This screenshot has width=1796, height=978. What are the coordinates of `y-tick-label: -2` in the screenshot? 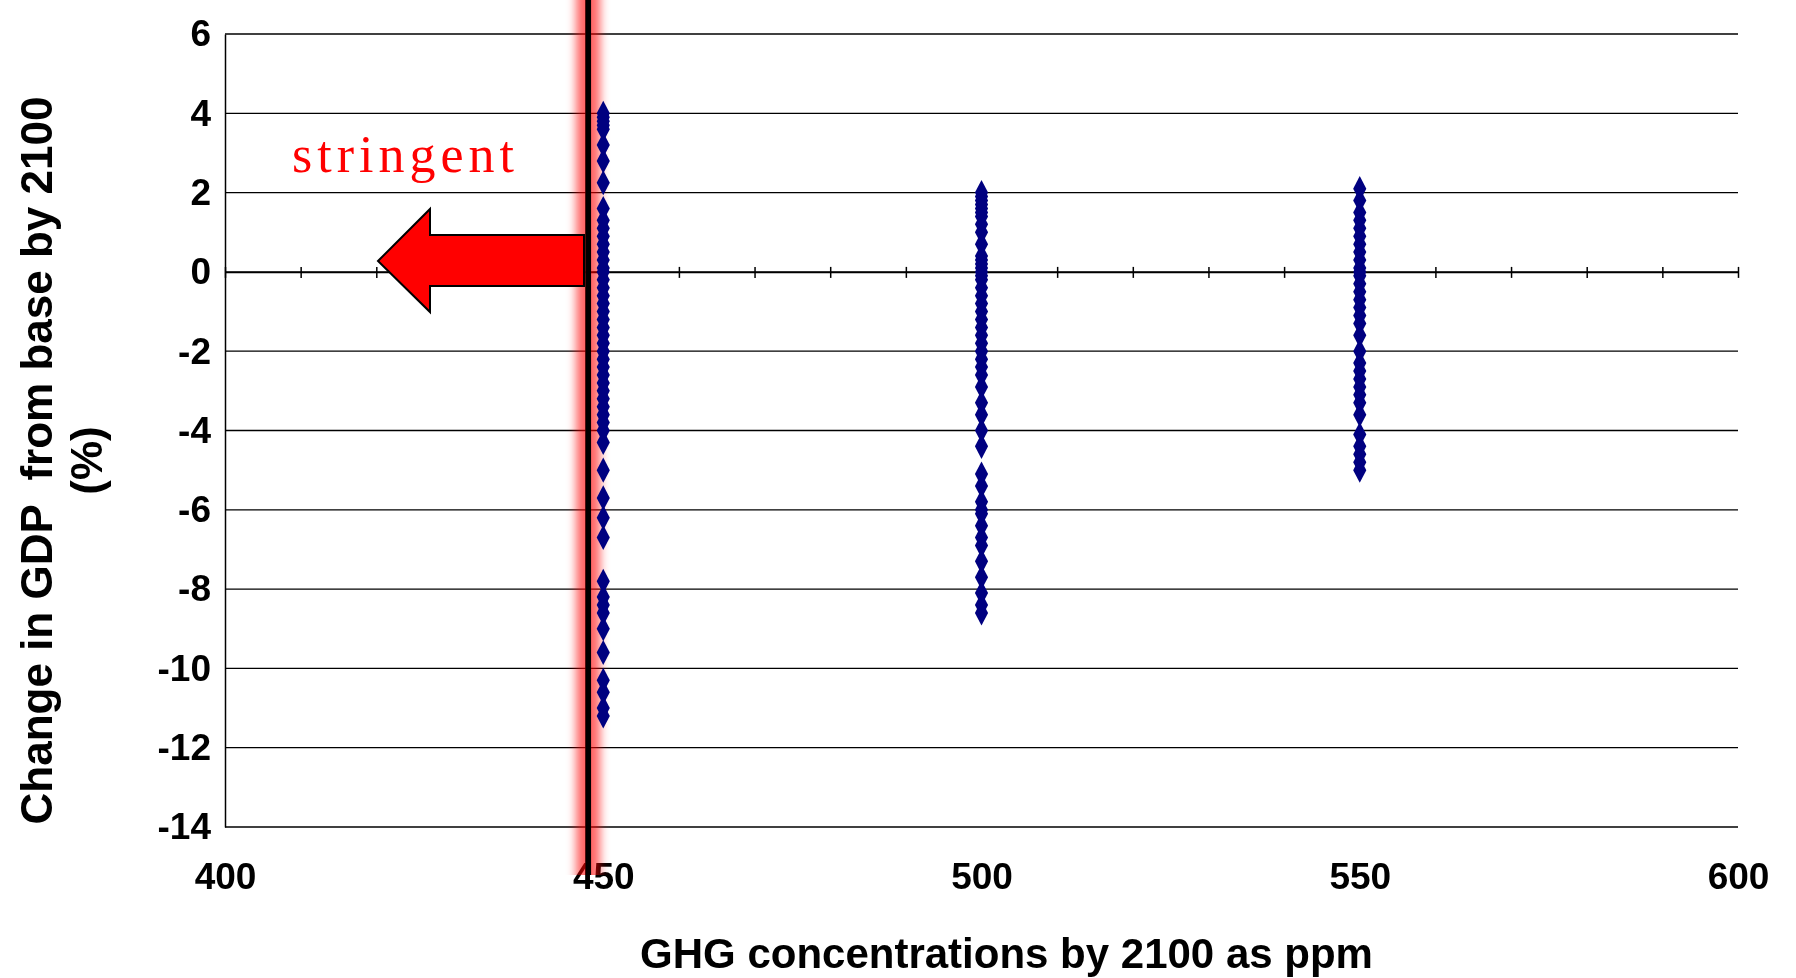 It's located at (194, 351).